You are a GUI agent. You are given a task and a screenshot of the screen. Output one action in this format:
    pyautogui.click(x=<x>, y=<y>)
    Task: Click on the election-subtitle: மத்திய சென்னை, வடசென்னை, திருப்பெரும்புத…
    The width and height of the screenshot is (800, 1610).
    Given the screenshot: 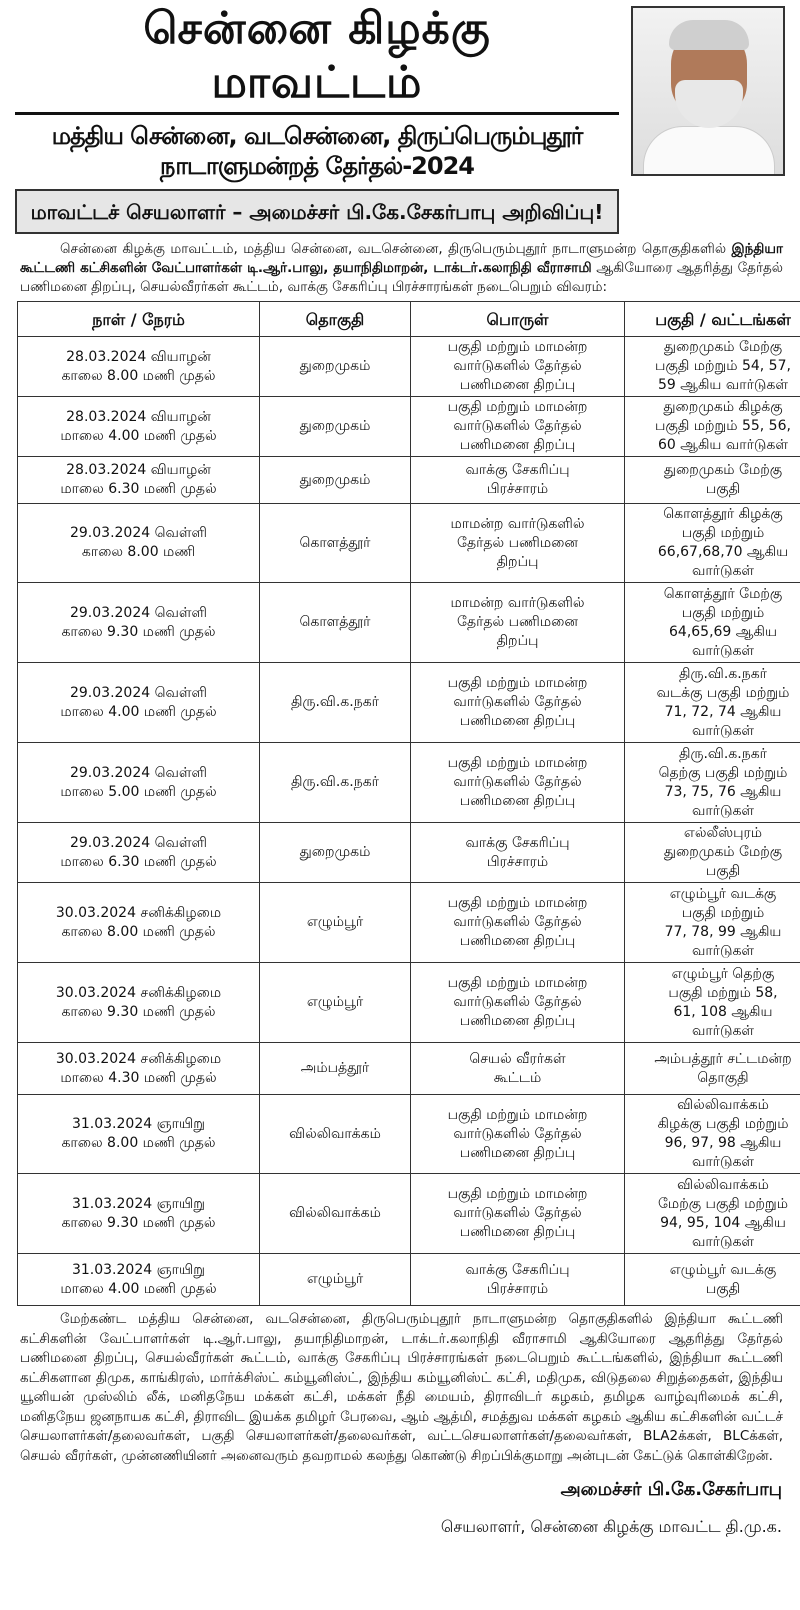 What is the action you would take?
    pyautogui.click(x=317, y=151)
    